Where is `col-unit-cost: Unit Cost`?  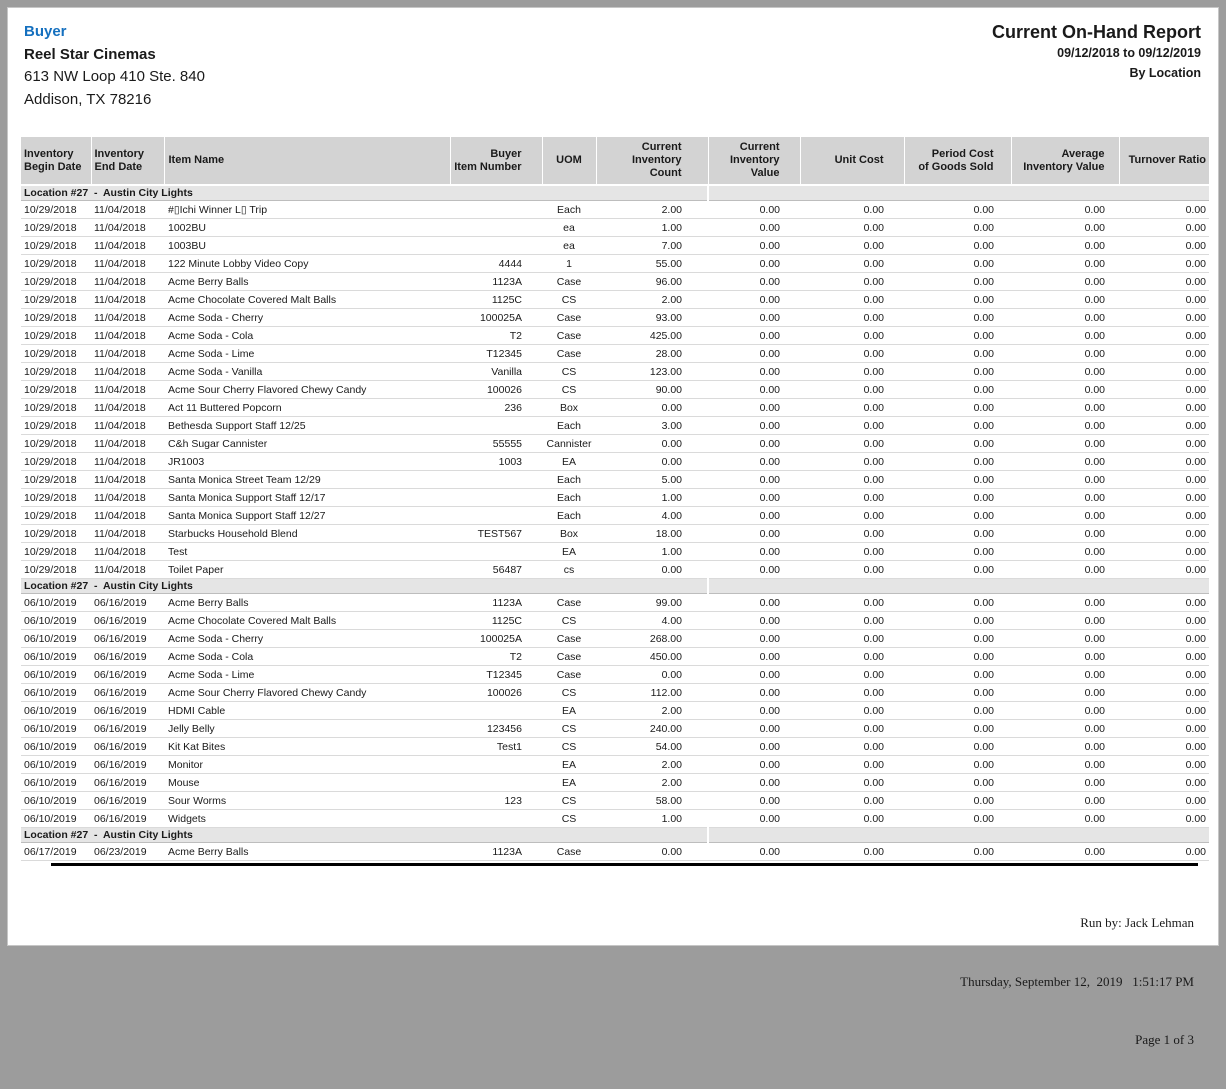 col-unit-cost: Unit Cost is located at coordinates (851, 161).